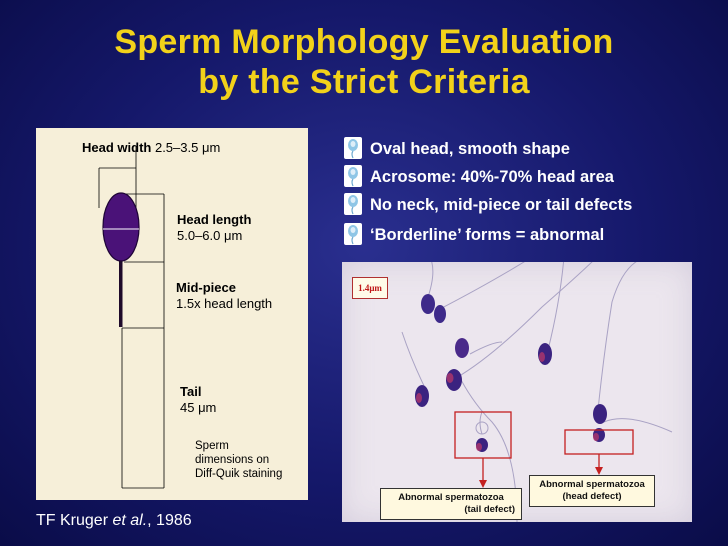  Describe the element at coordinates (474, 235) in the screenshot. I see `criteria-item: ‘Borderline’ forms = abnormal` at that location.